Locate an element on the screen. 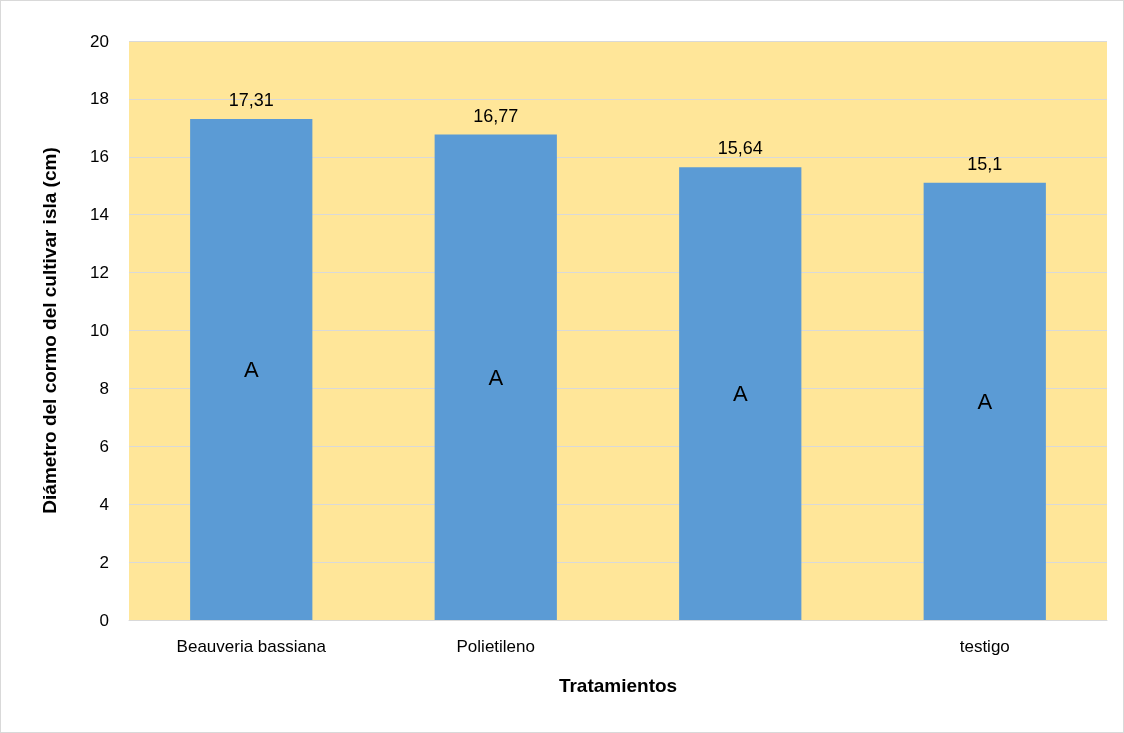 The width and height of the screenshot is (1124, 733). y-tick-label: 0 is located at coordinates (104, 620).